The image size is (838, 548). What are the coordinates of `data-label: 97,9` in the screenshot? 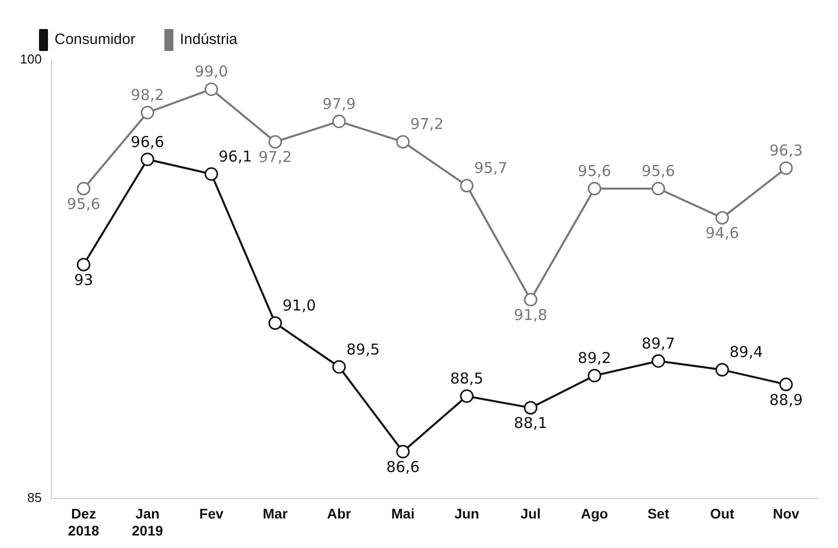 It's located at (339, 103).